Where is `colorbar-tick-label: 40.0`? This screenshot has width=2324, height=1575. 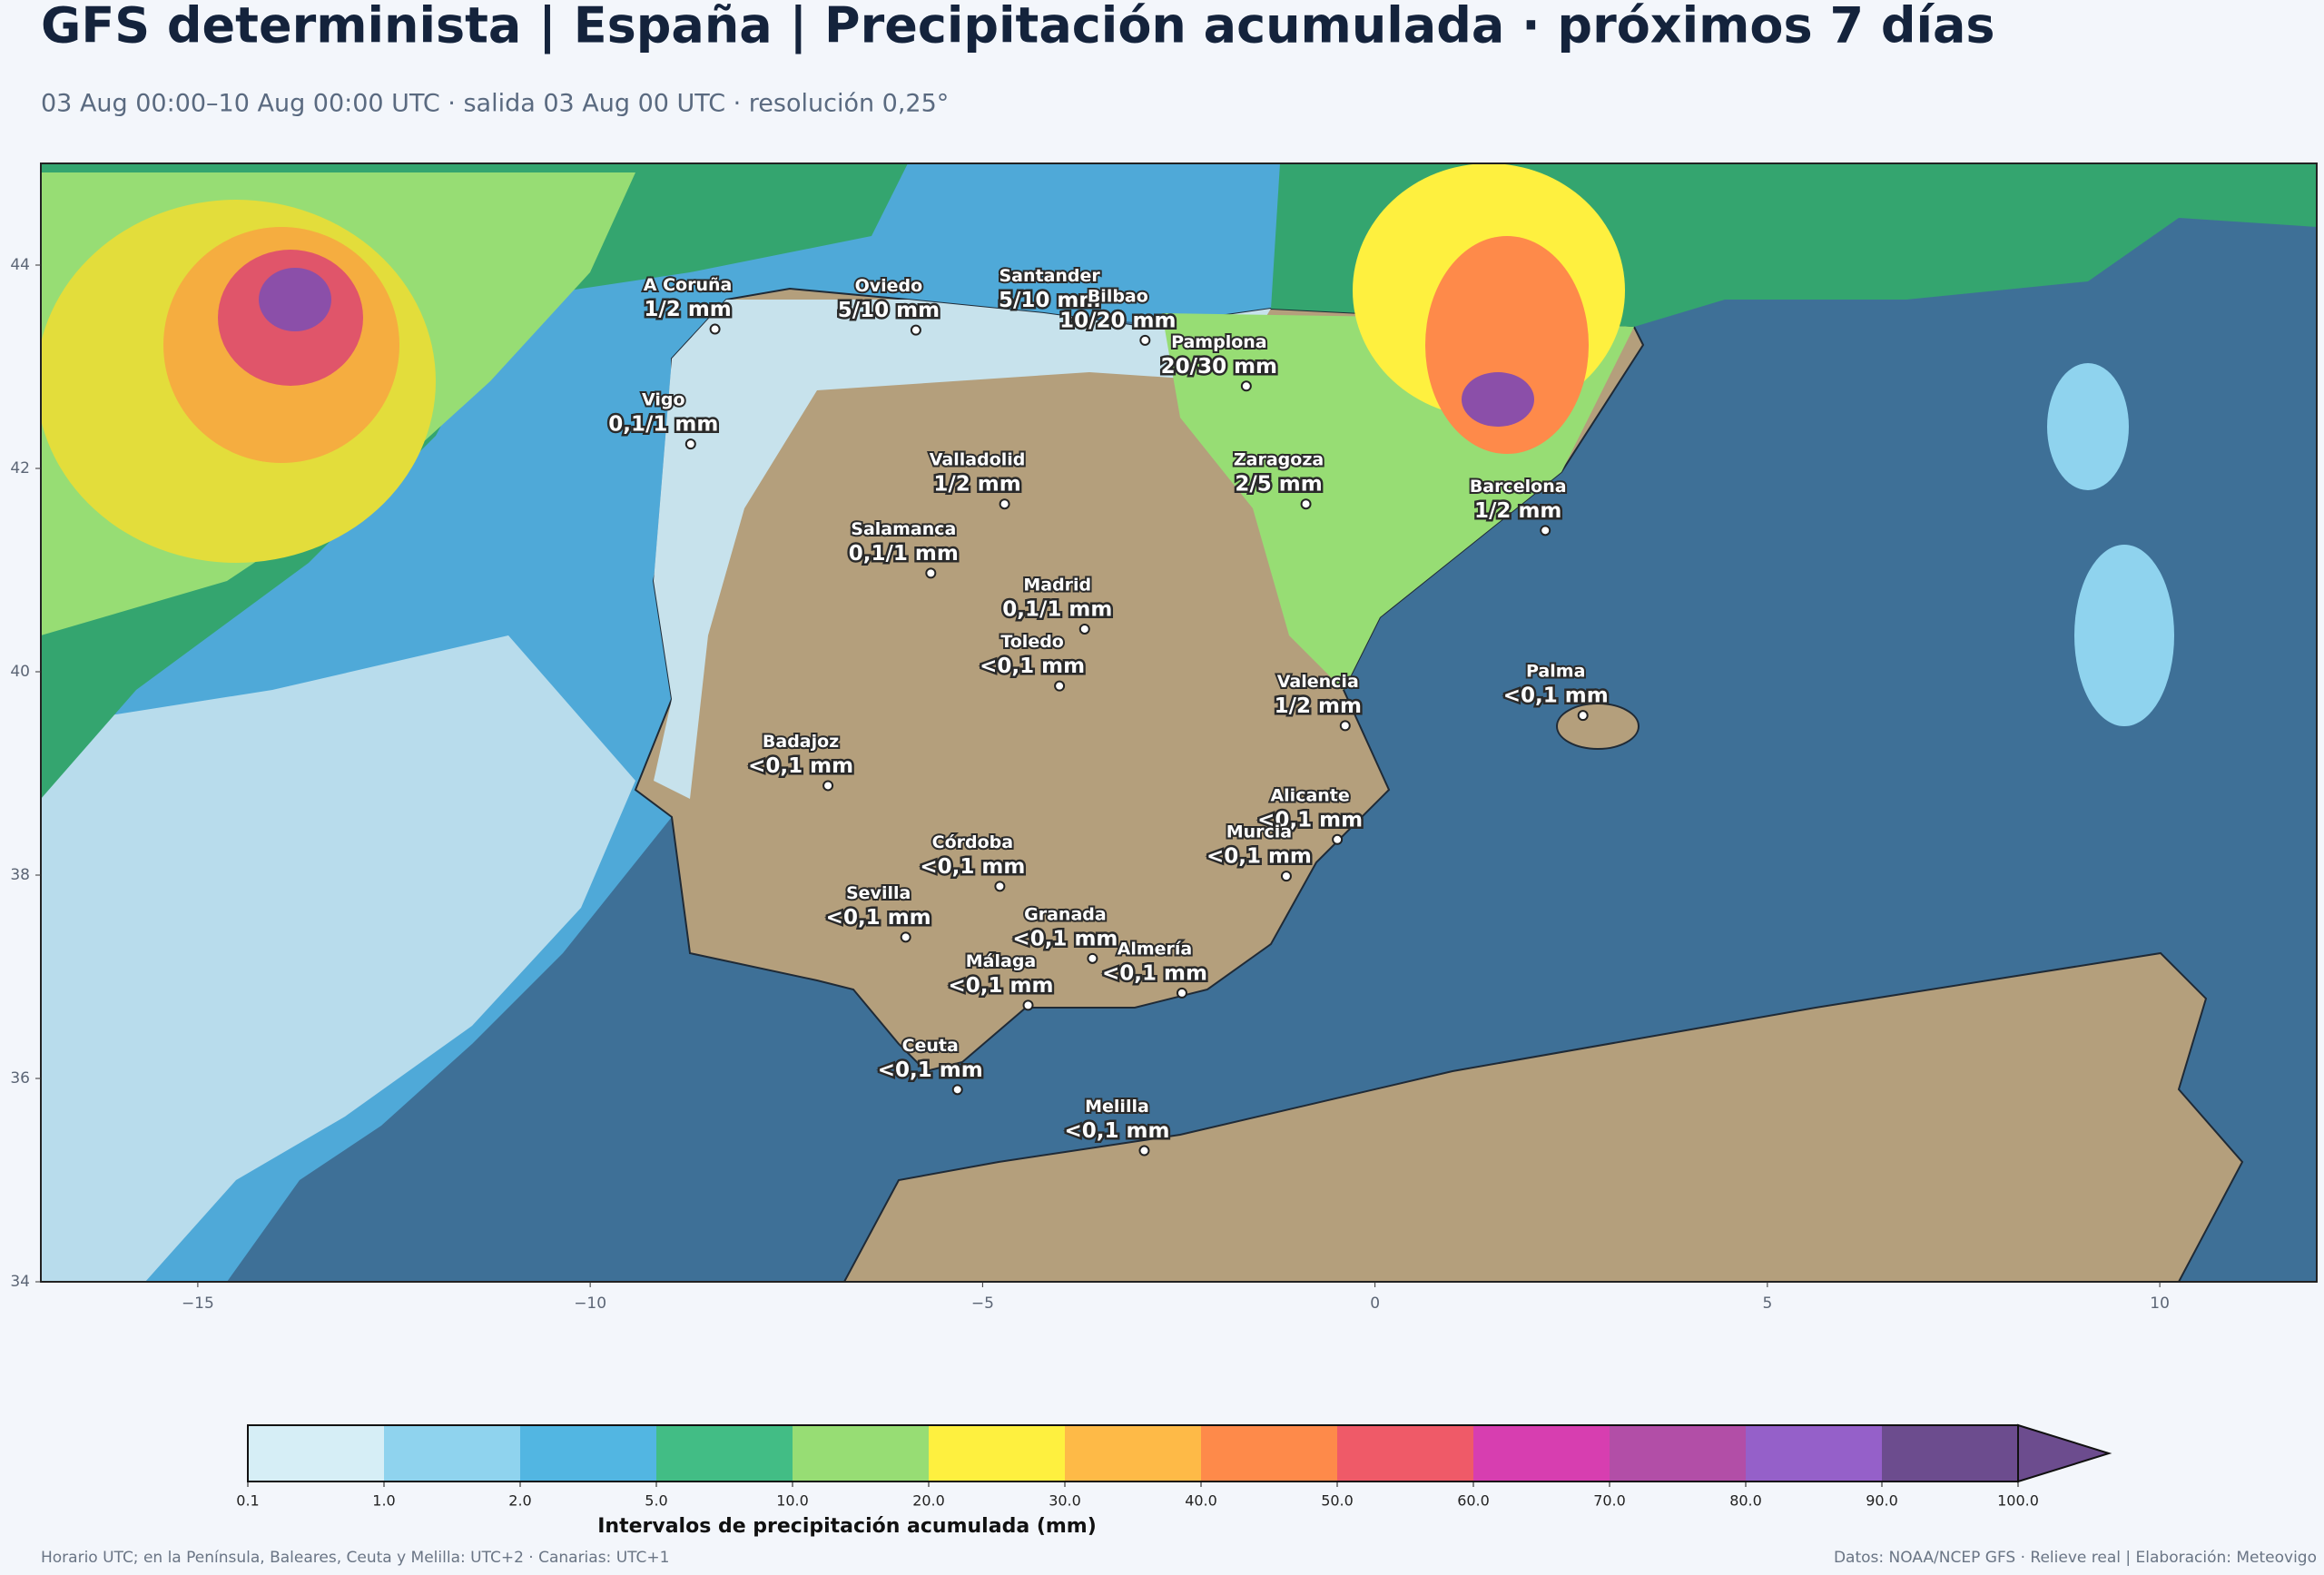
colorbar-tick-label: 40.0 is located at coordinates (1201, 1501).